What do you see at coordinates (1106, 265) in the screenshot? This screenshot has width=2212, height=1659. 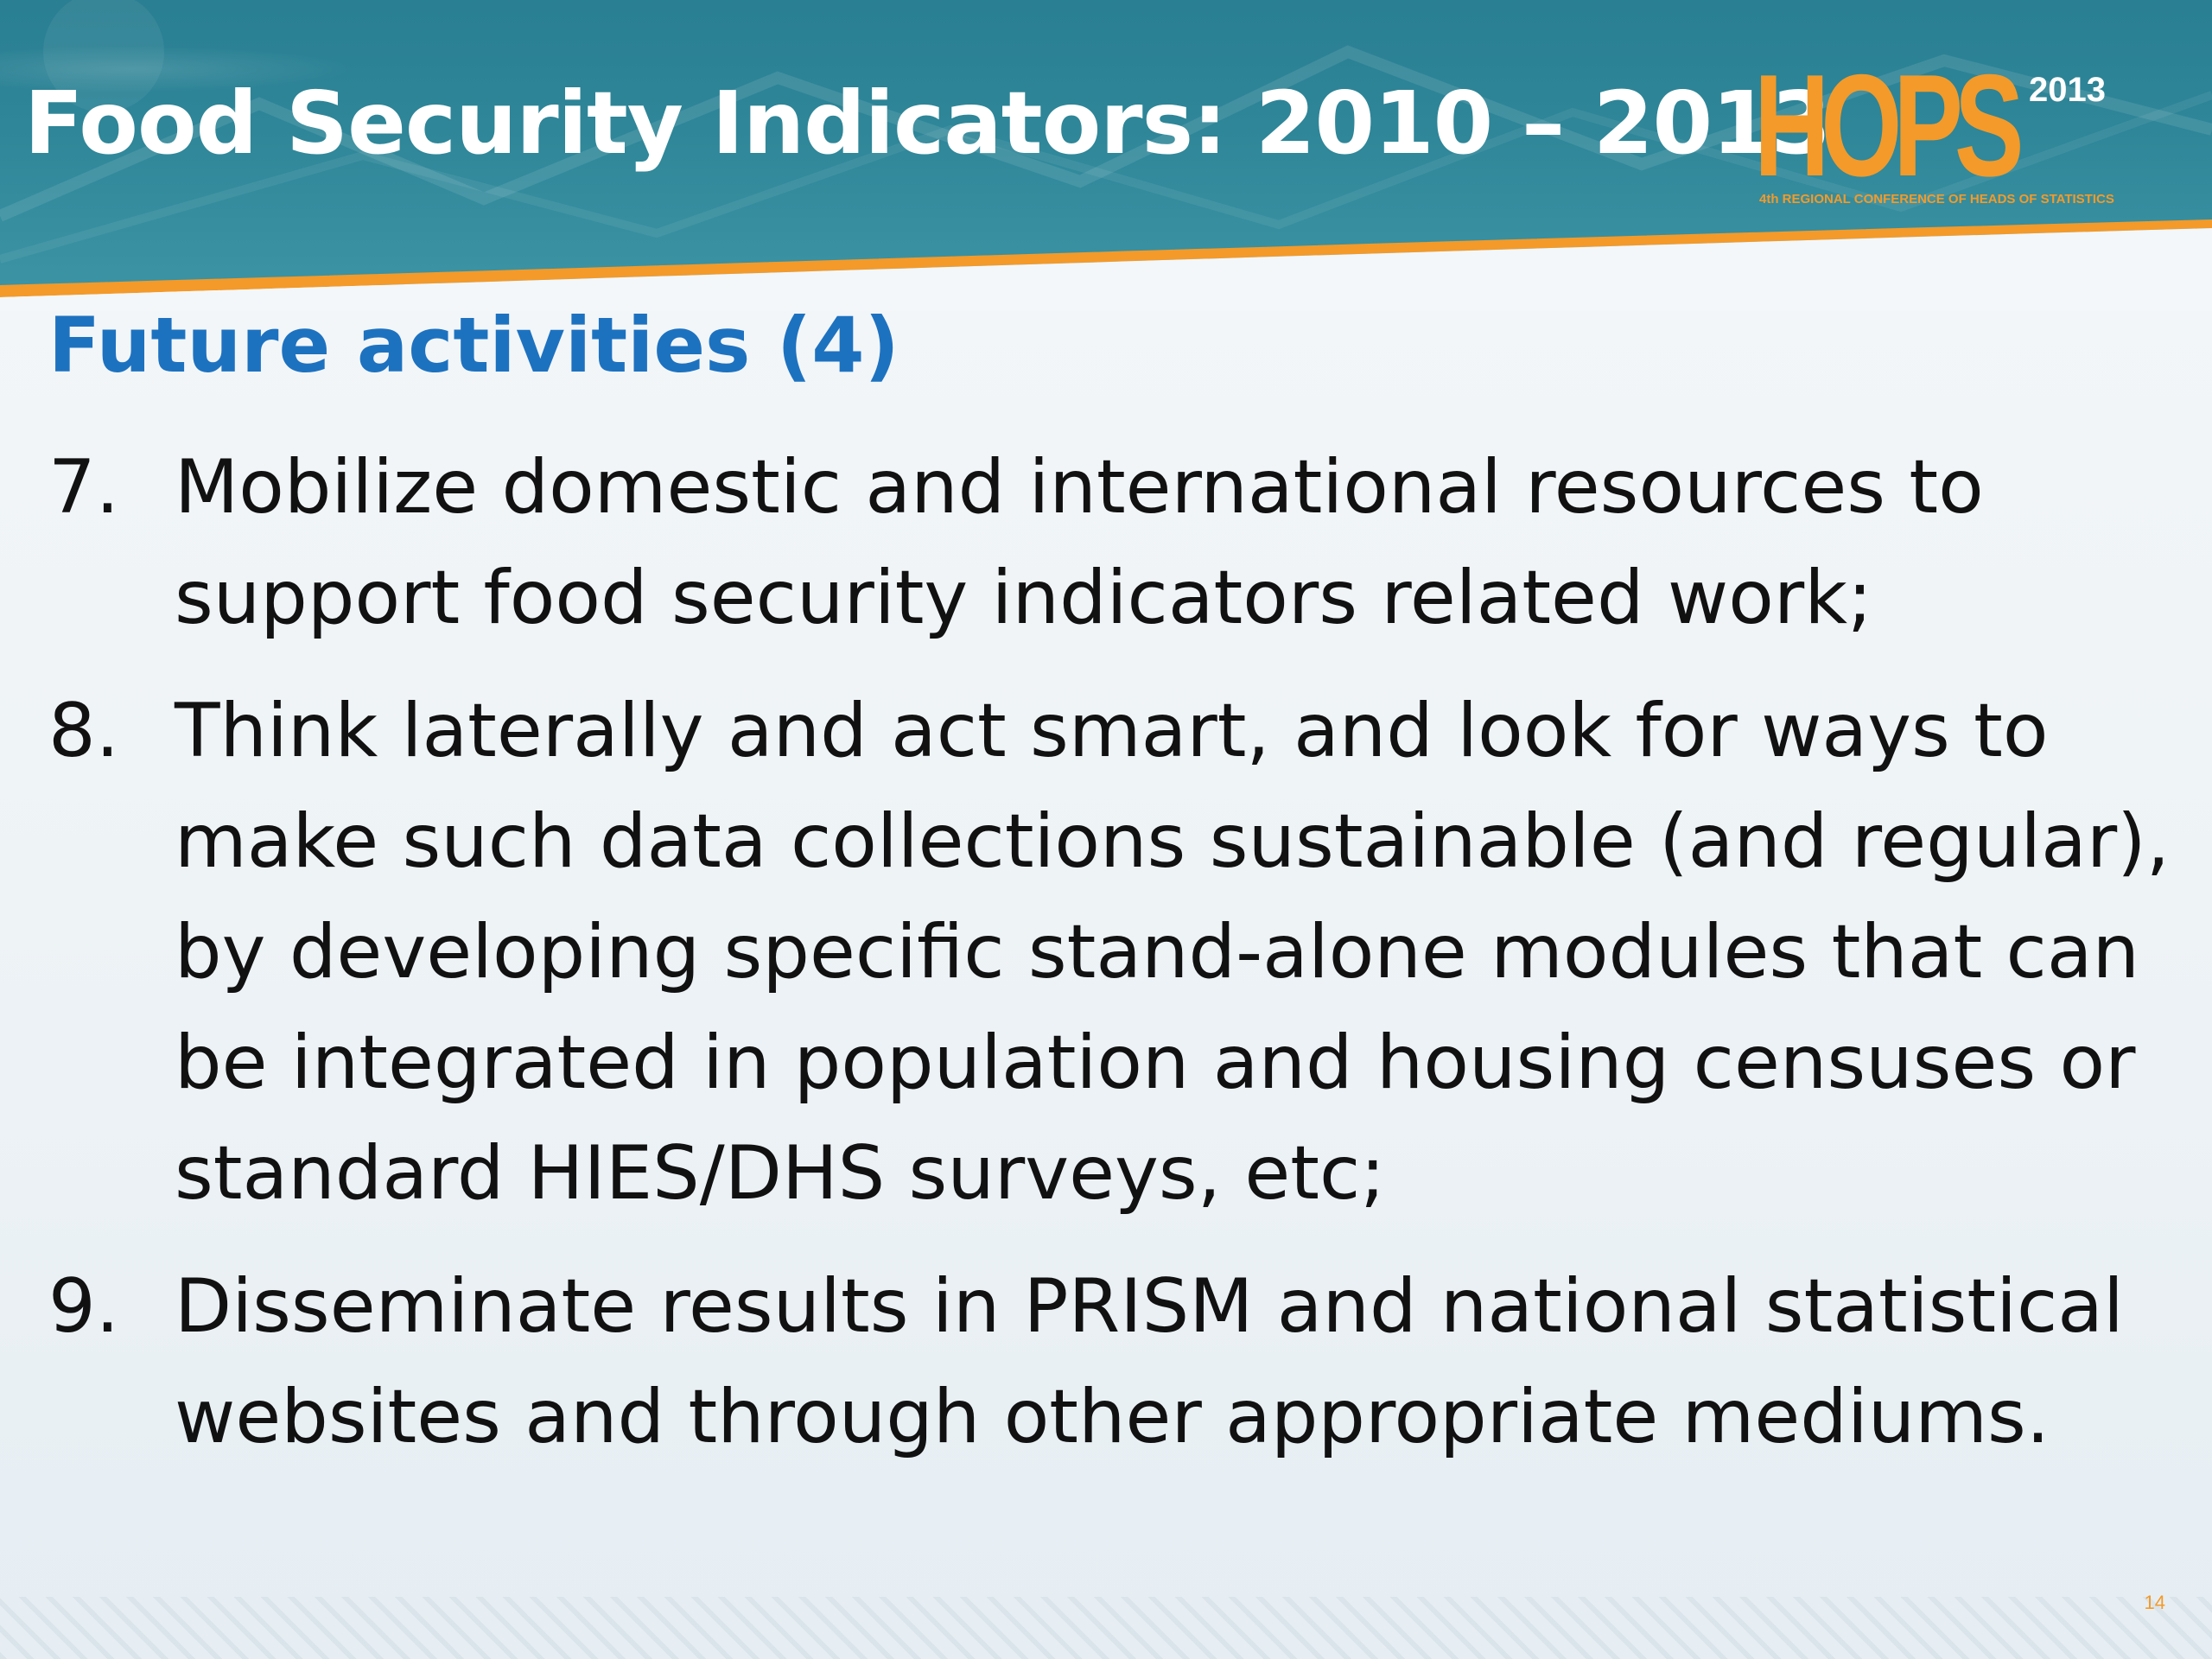 I see `orange-divider` at bounding box center [1106, 265].